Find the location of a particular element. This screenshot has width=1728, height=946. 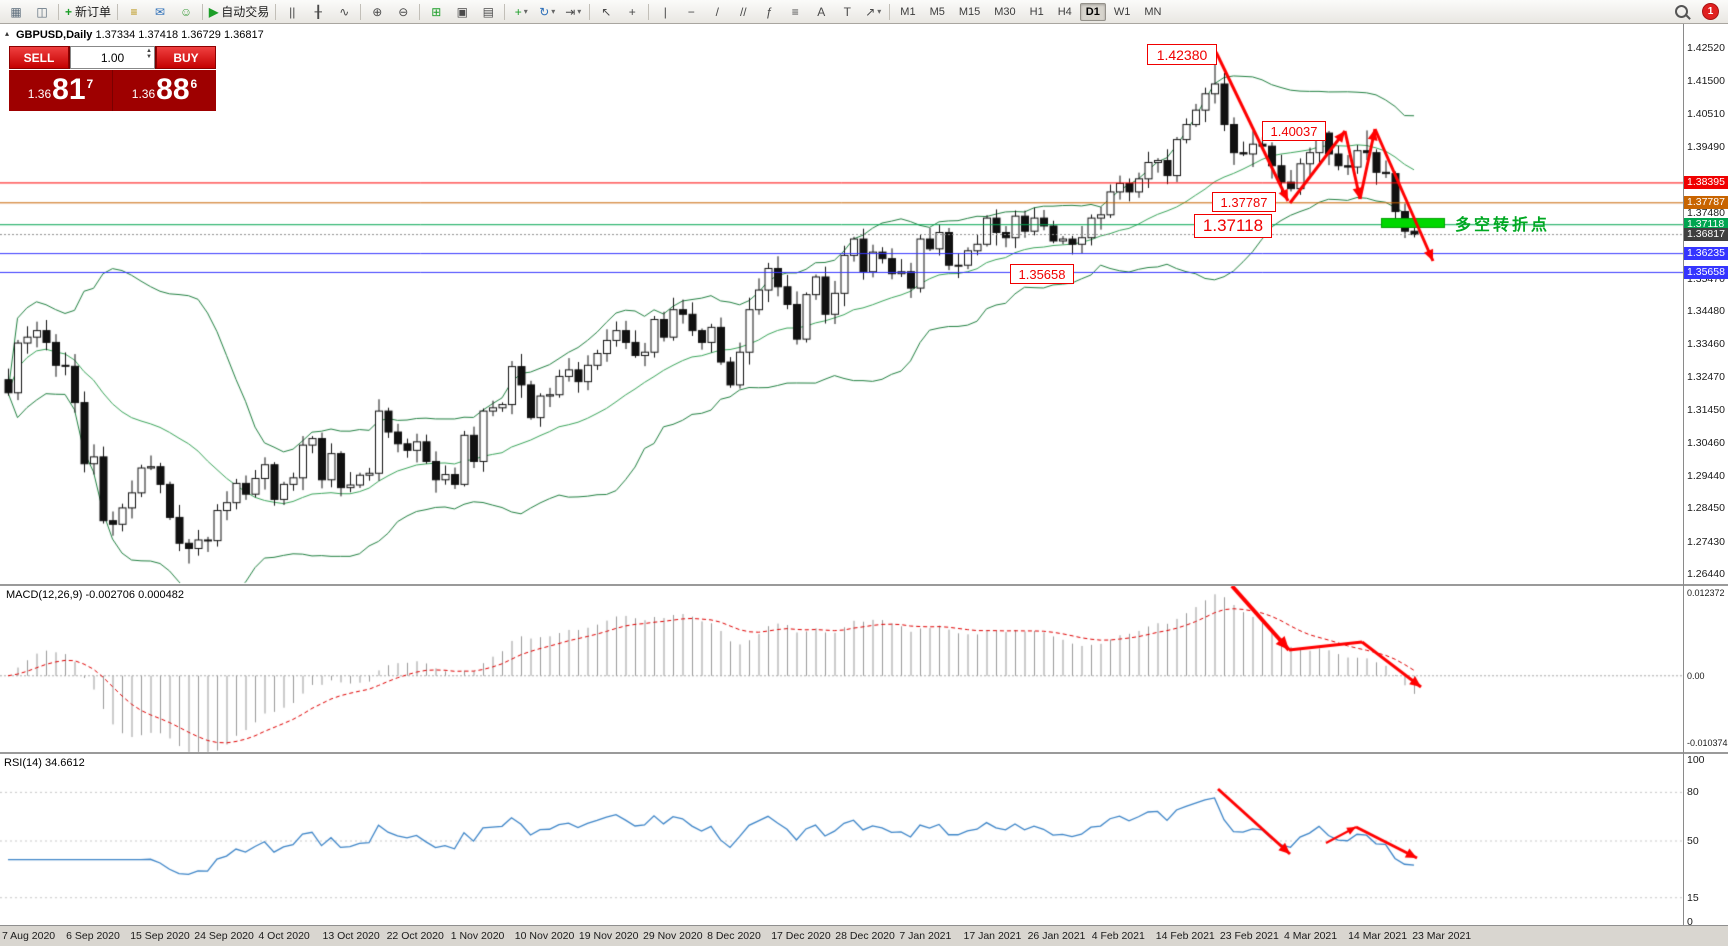

chart-shift-icon: ⇥ ▾ is located at coordinates (573, 12).